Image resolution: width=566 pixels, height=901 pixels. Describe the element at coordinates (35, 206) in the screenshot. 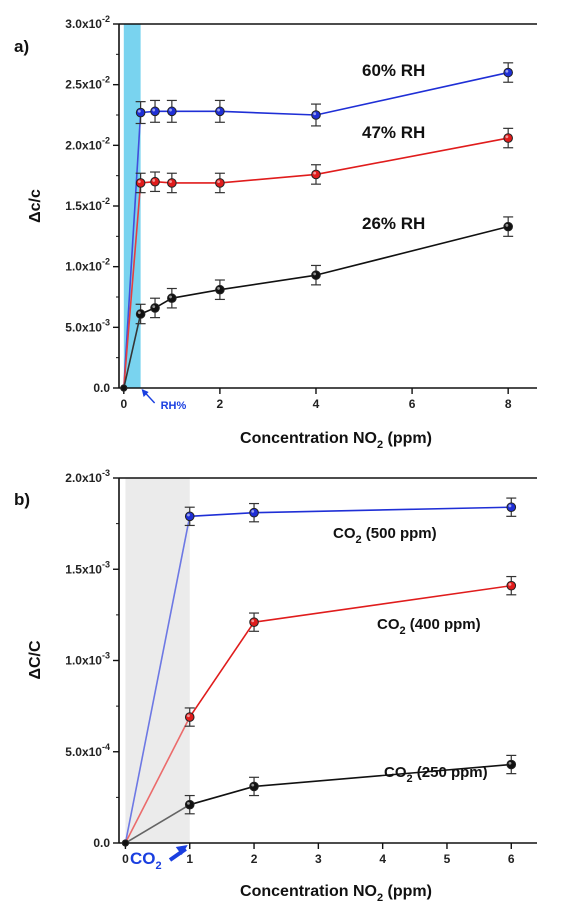

I see `y-axis-title: Δc/c` at that location.